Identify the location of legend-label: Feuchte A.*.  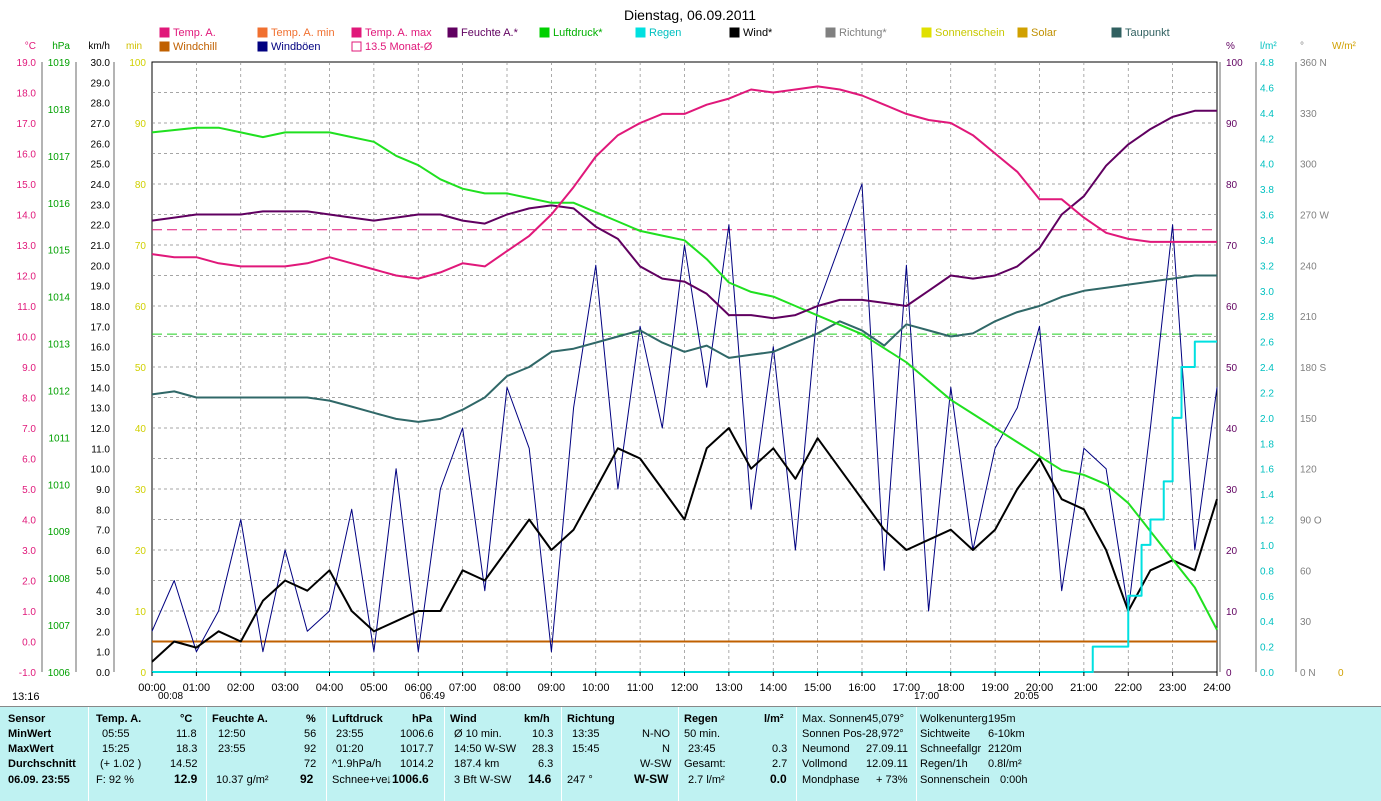
(490, 33).